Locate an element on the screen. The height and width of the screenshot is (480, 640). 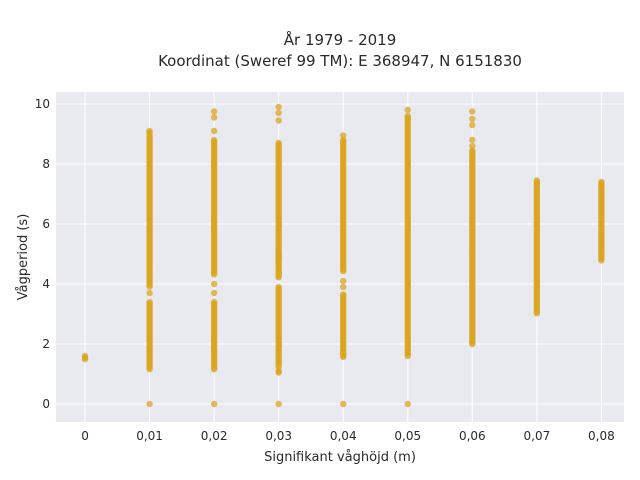
y-tick-label: 10 is located at coordinates (42, 104).